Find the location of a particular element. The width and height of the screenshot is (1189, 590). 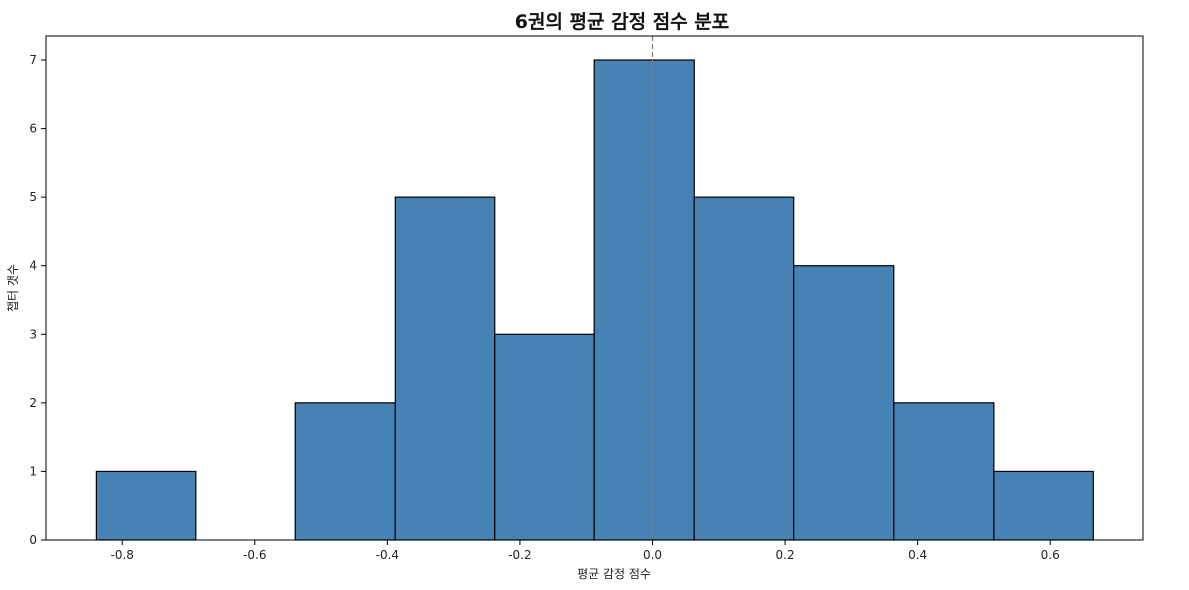

y-tick-label: 0 is located at coordinates (33, 540).